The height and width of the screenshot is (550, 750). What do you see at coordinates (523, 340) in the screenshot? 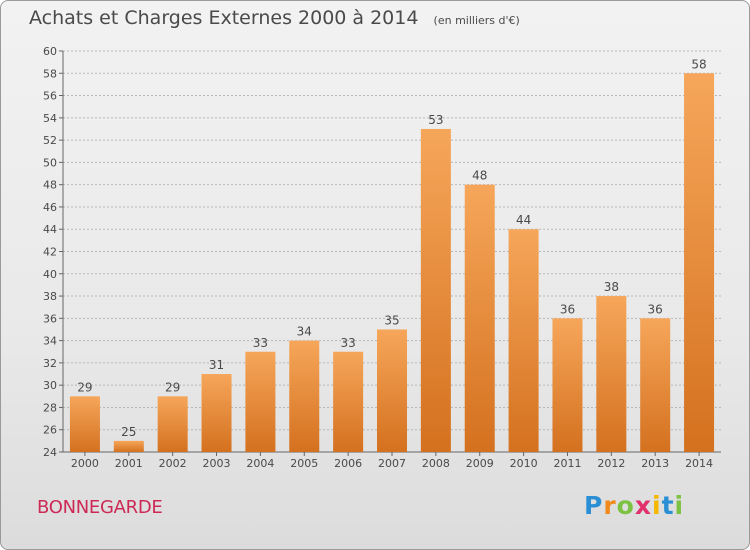
I see `bar-2010` at bounding box center [523, 340].